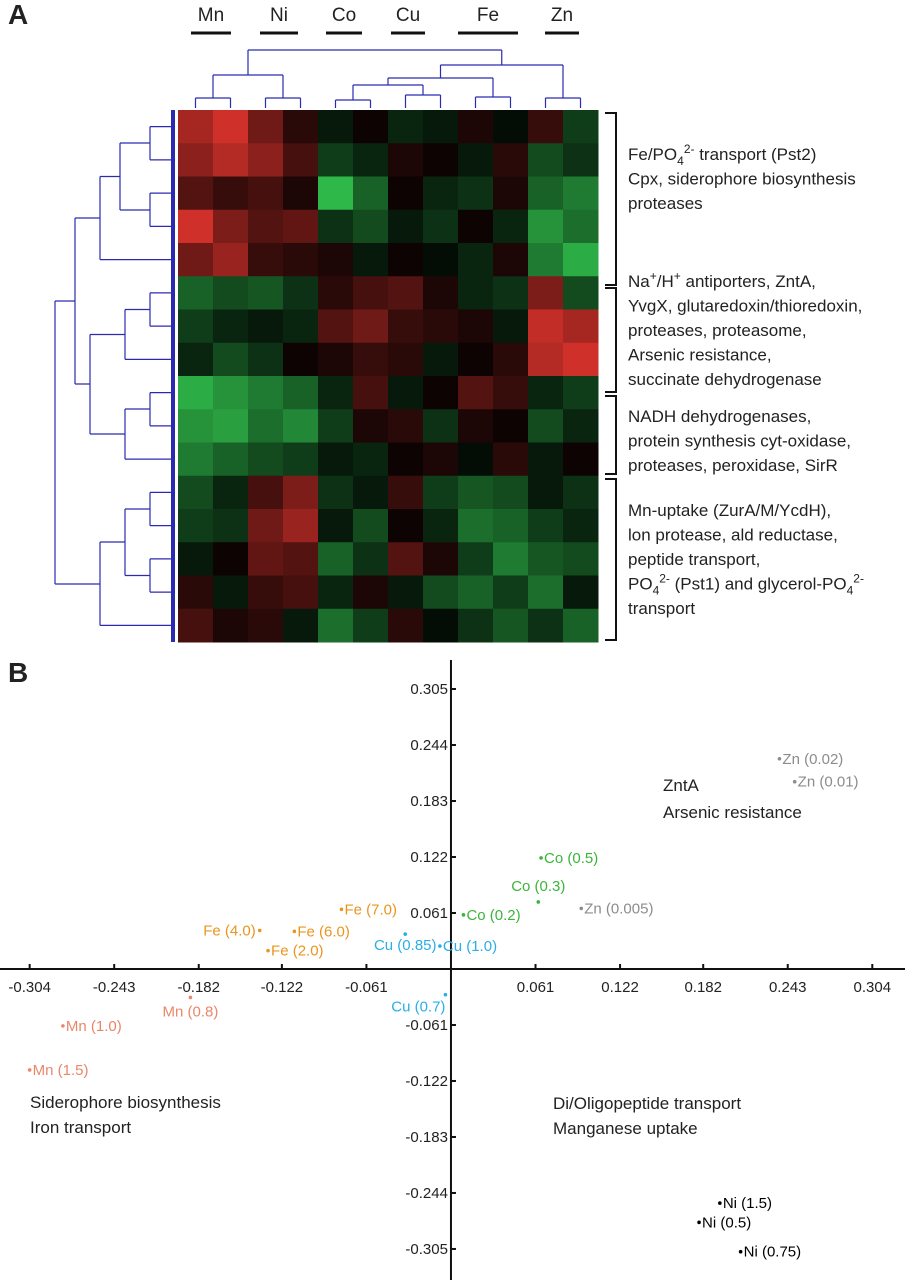 This screenshot has height=1280, width=920. Describe the element at coordinates (323, 931) in the screenshot. I see `point-label: Fe (6.0)` at that location.